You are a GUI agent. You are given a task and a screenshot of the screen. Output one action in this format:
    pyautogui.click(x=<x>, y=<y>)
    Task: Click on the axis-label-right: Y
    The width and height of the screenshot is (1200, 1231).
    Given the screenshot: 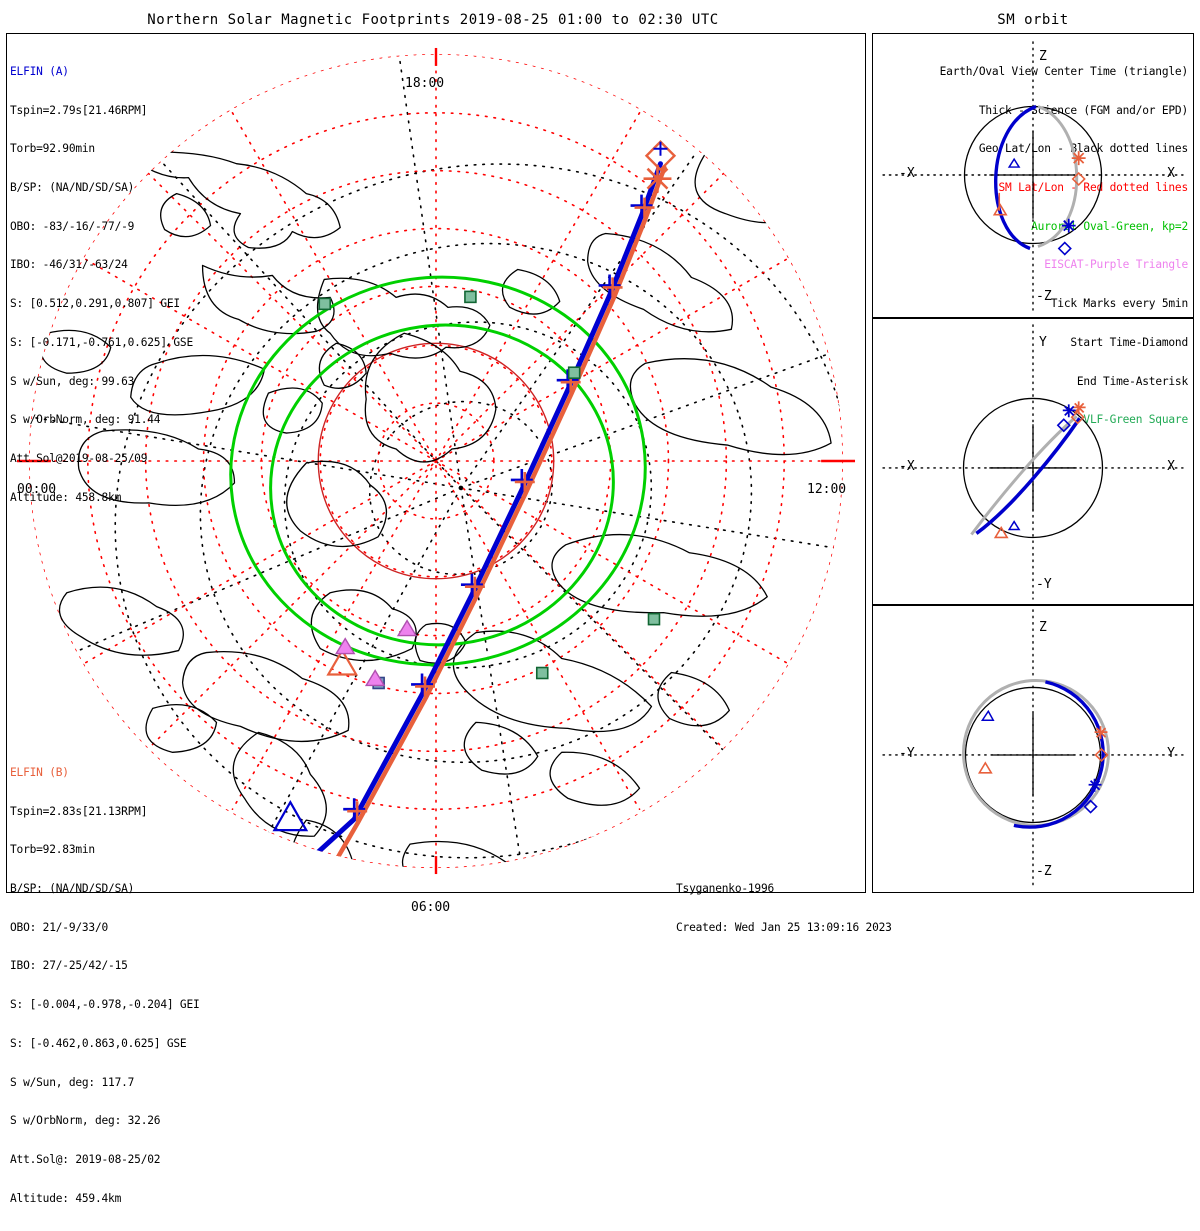 What is the action you would take?
    pyautogui.click(x=1171, y=753)
    